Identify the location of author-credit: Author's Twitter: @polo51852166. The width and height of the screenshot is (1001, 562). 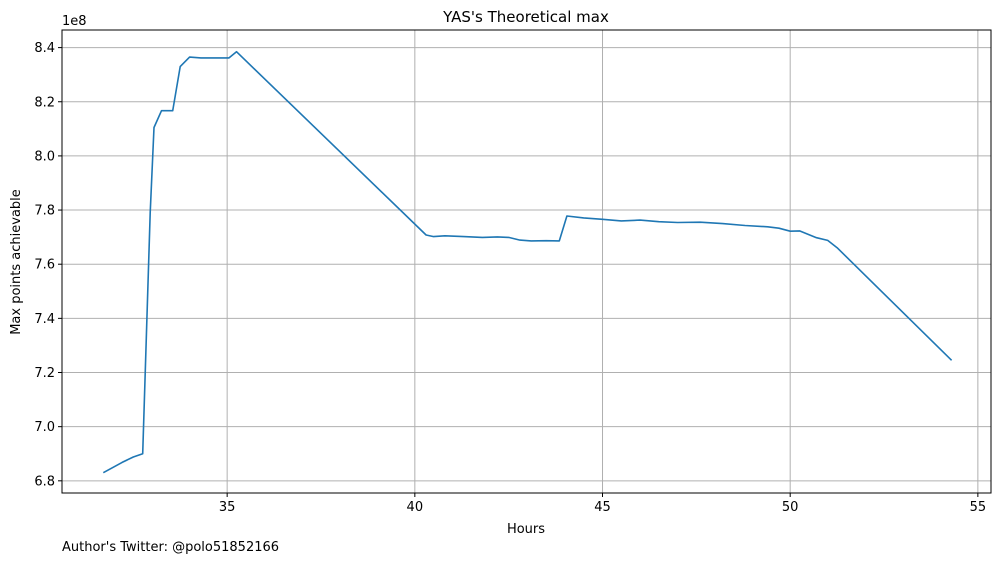
(170, 547).